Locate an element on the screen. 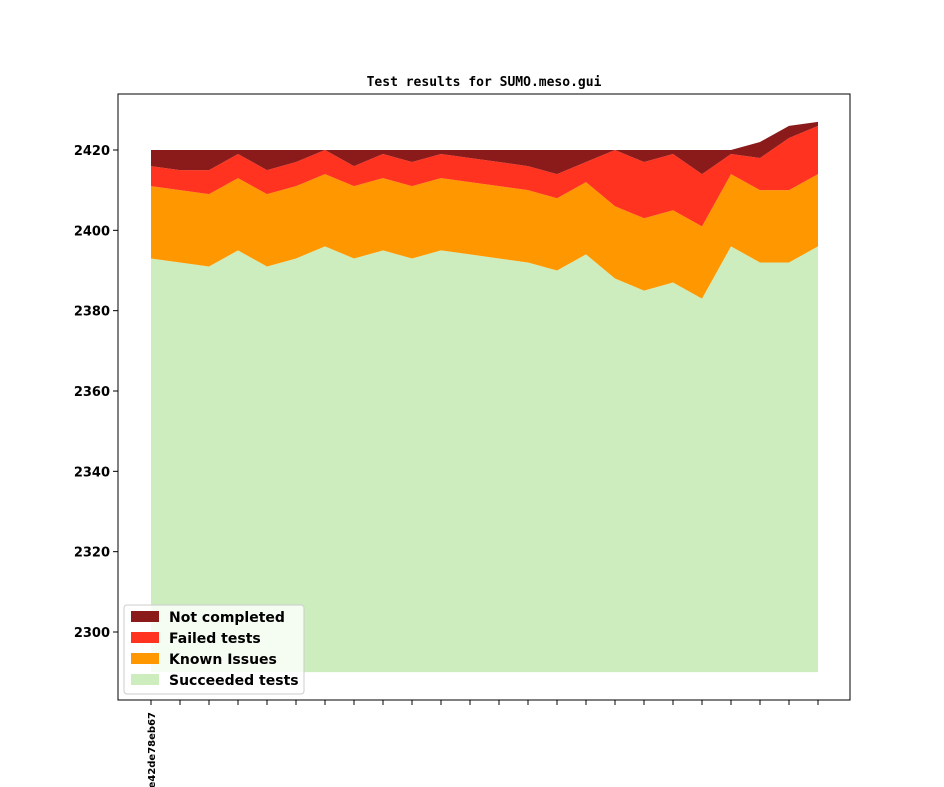  x-axis: e42de78eb67 is located at coordinates (483, 743).